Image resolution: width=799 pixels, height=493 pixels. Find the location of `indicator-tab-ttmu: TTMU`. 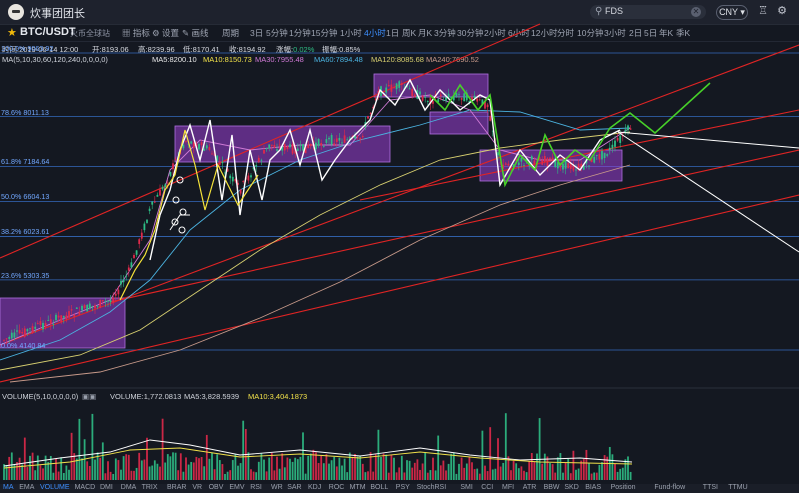

indicator-tab-ttmu: TTMU is located at coordinates (738, 487).